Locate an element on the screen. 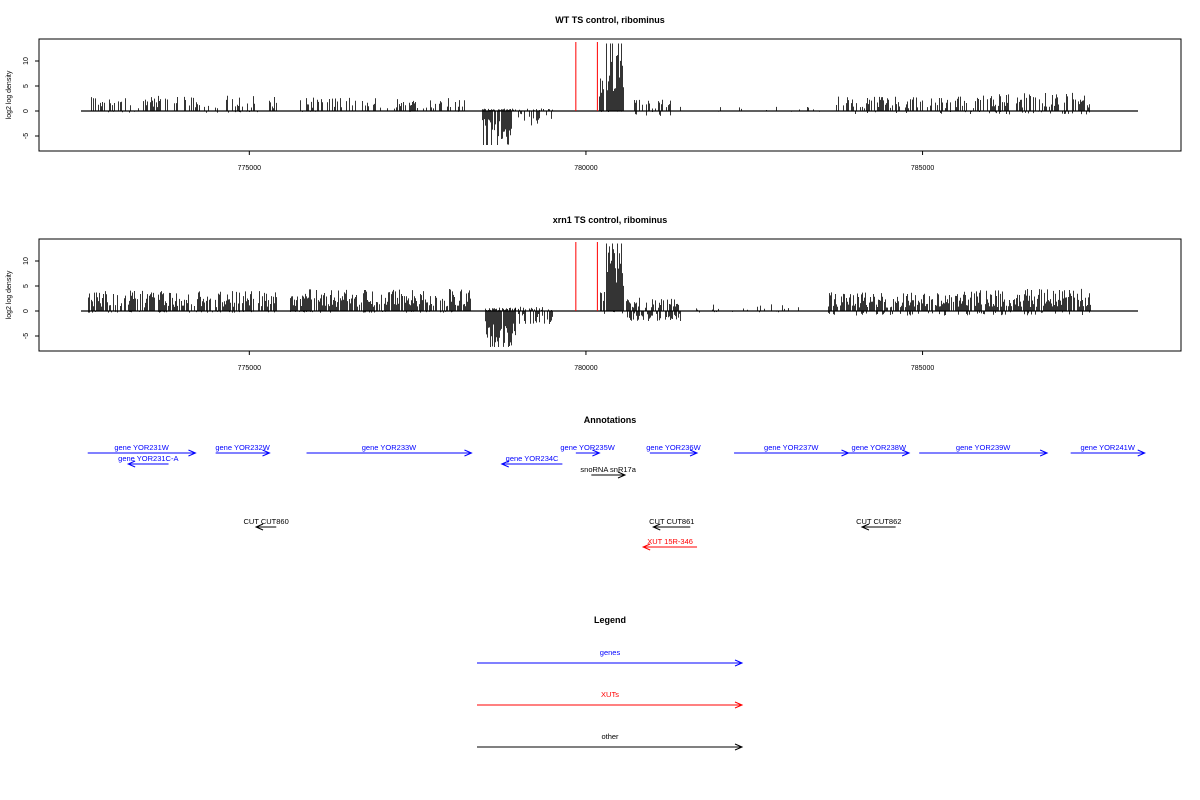 Image resolution: width=1200 pixels, height=800 pixels. feature-label: gene YOR239W is located at coordinates (983, 447).